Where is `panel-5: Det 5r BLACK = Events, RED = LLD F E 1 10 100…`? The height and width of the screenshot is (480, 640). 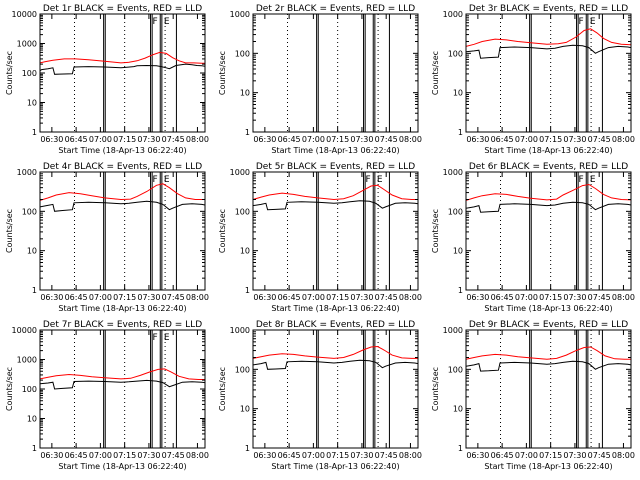 panel-5: Det 5r BLACK = Events, RED = LLD F E 1 10 100… is located at coordinates (320, 237).